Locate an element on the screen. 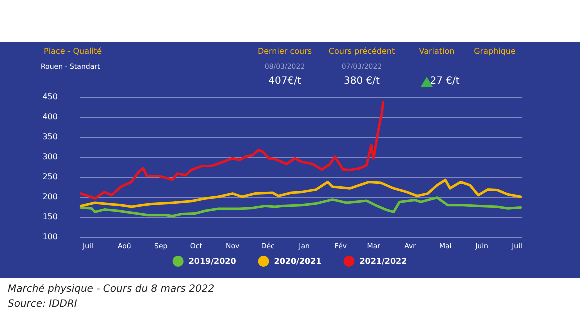  y-tick-label: 400 is located at coordinates (50, 117).